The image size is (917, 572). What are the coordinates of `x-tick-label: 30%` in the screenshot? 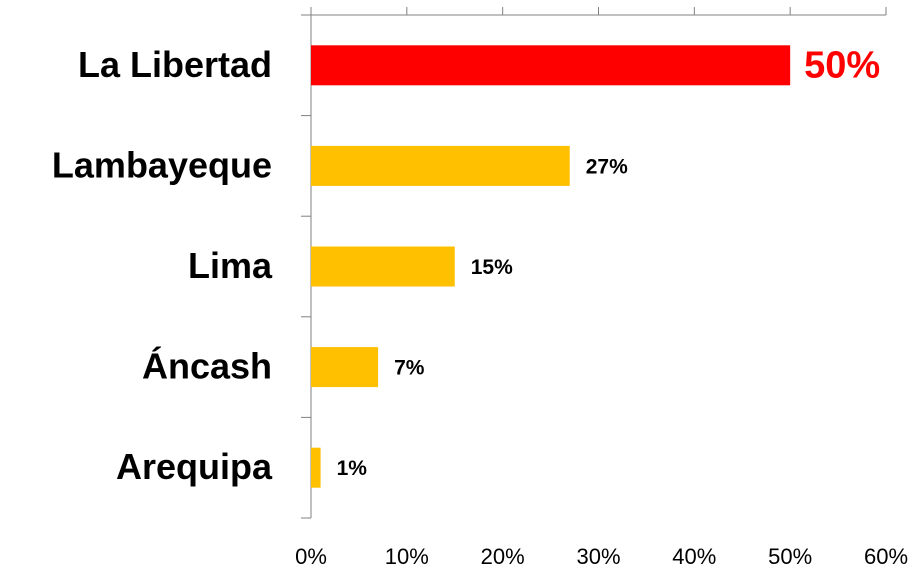 It's located at (598, 556).